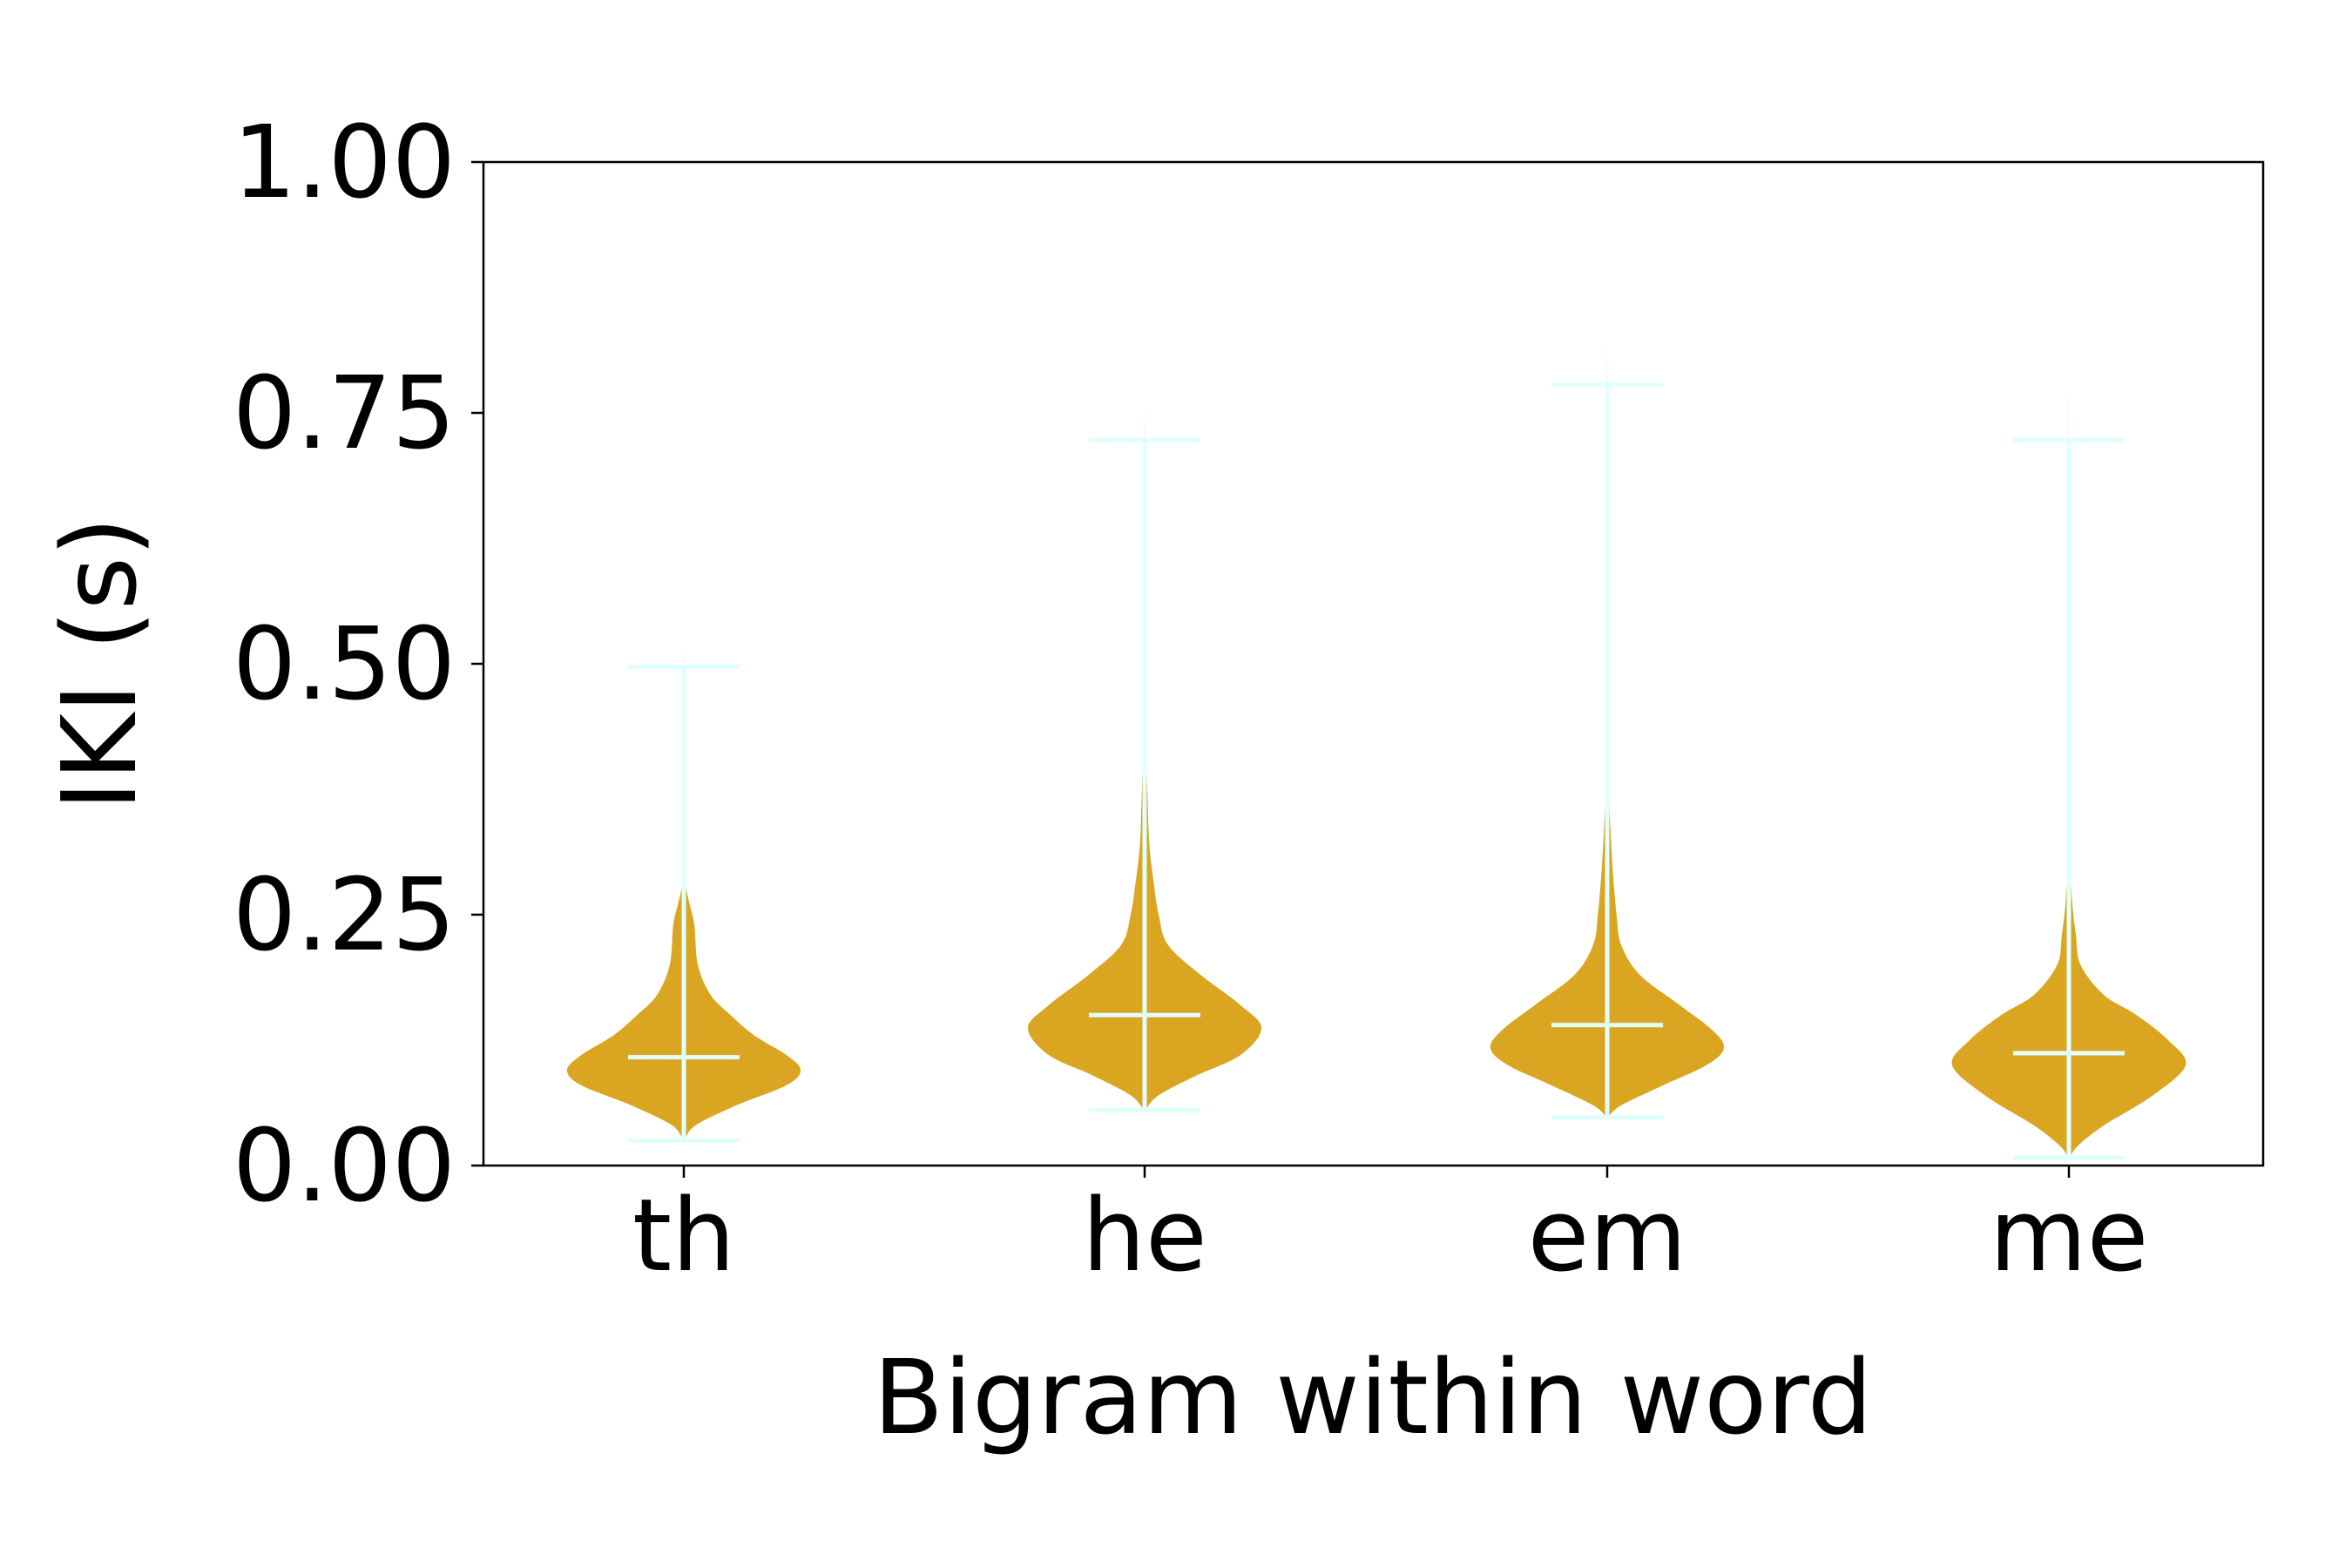 The width and height of the screenshot is (2352, 1568). I want to click on x-tick-label: th, so click(683, 1236).